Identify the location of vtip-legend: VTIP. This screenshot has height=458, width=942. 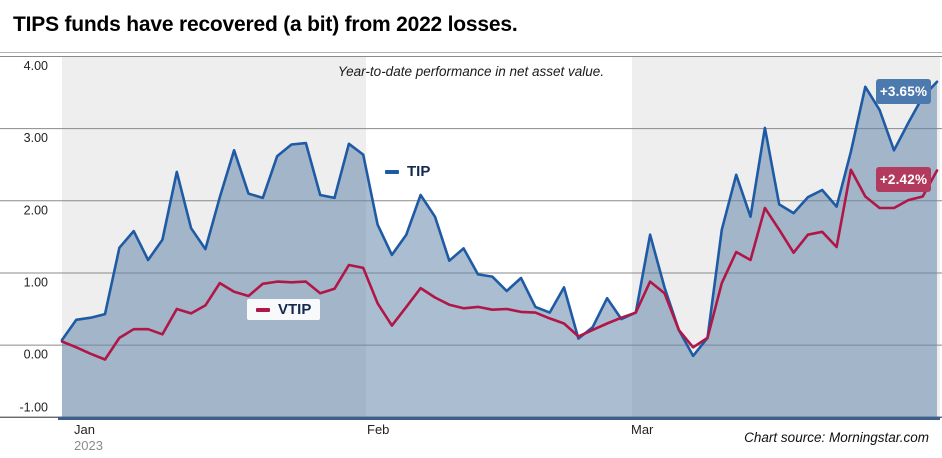
(284, 309).